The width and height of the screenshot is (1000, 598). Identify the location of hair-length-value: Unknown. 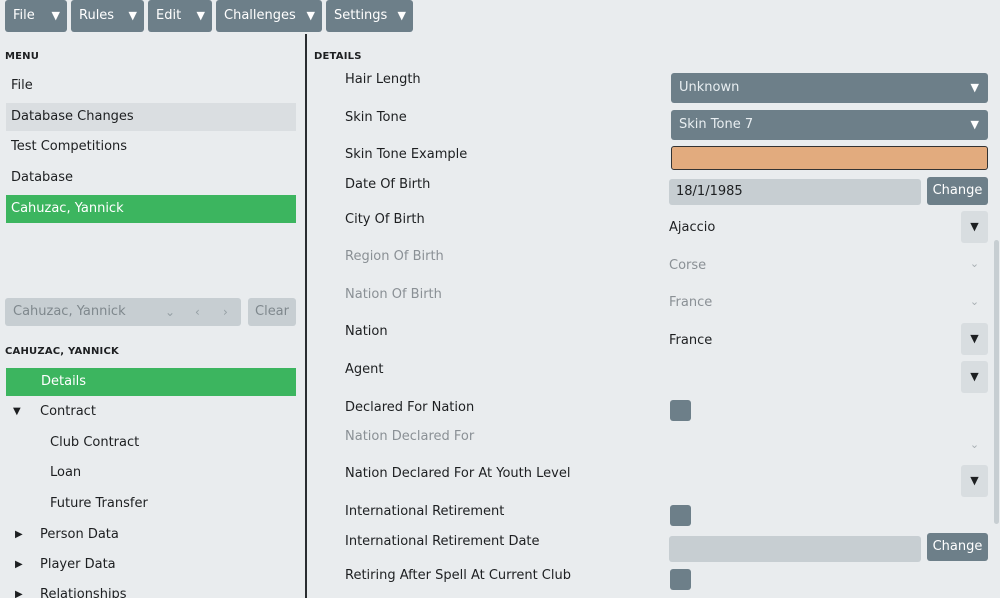
(709, 87).